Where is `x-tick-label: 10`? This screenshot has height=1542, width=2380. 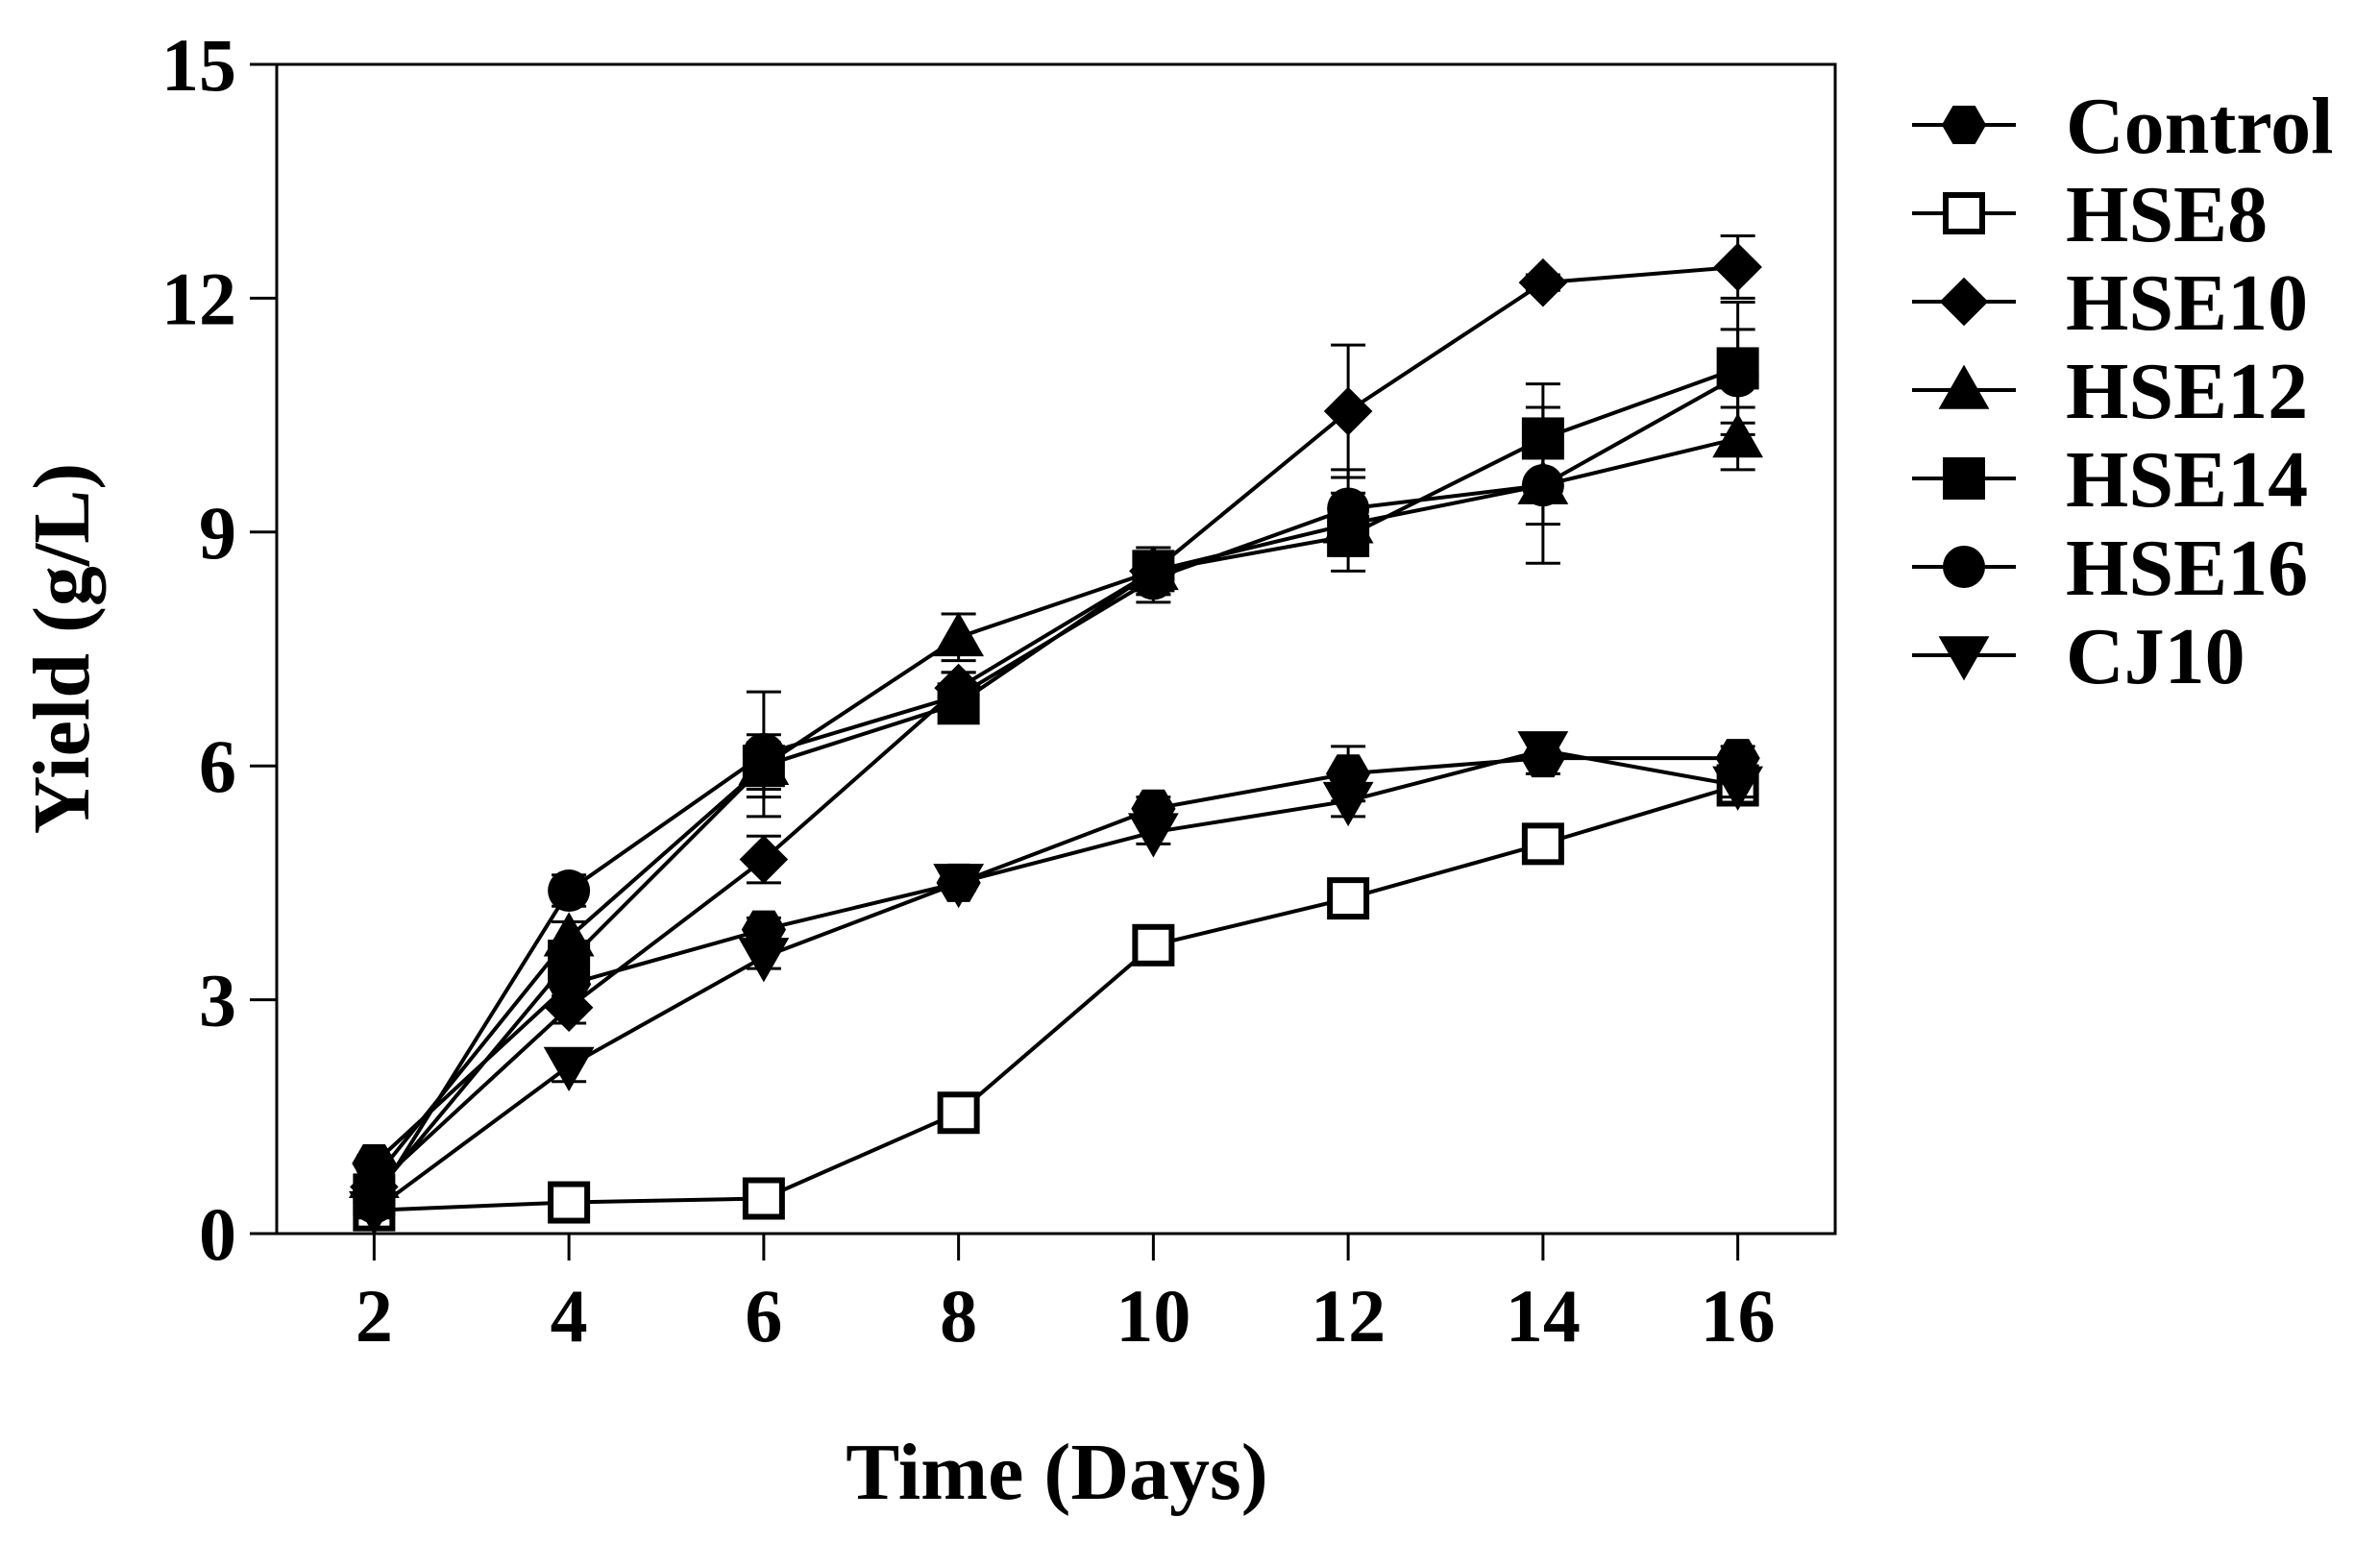 x-tick-label: 10 is located at coordinates (1153, 1316).